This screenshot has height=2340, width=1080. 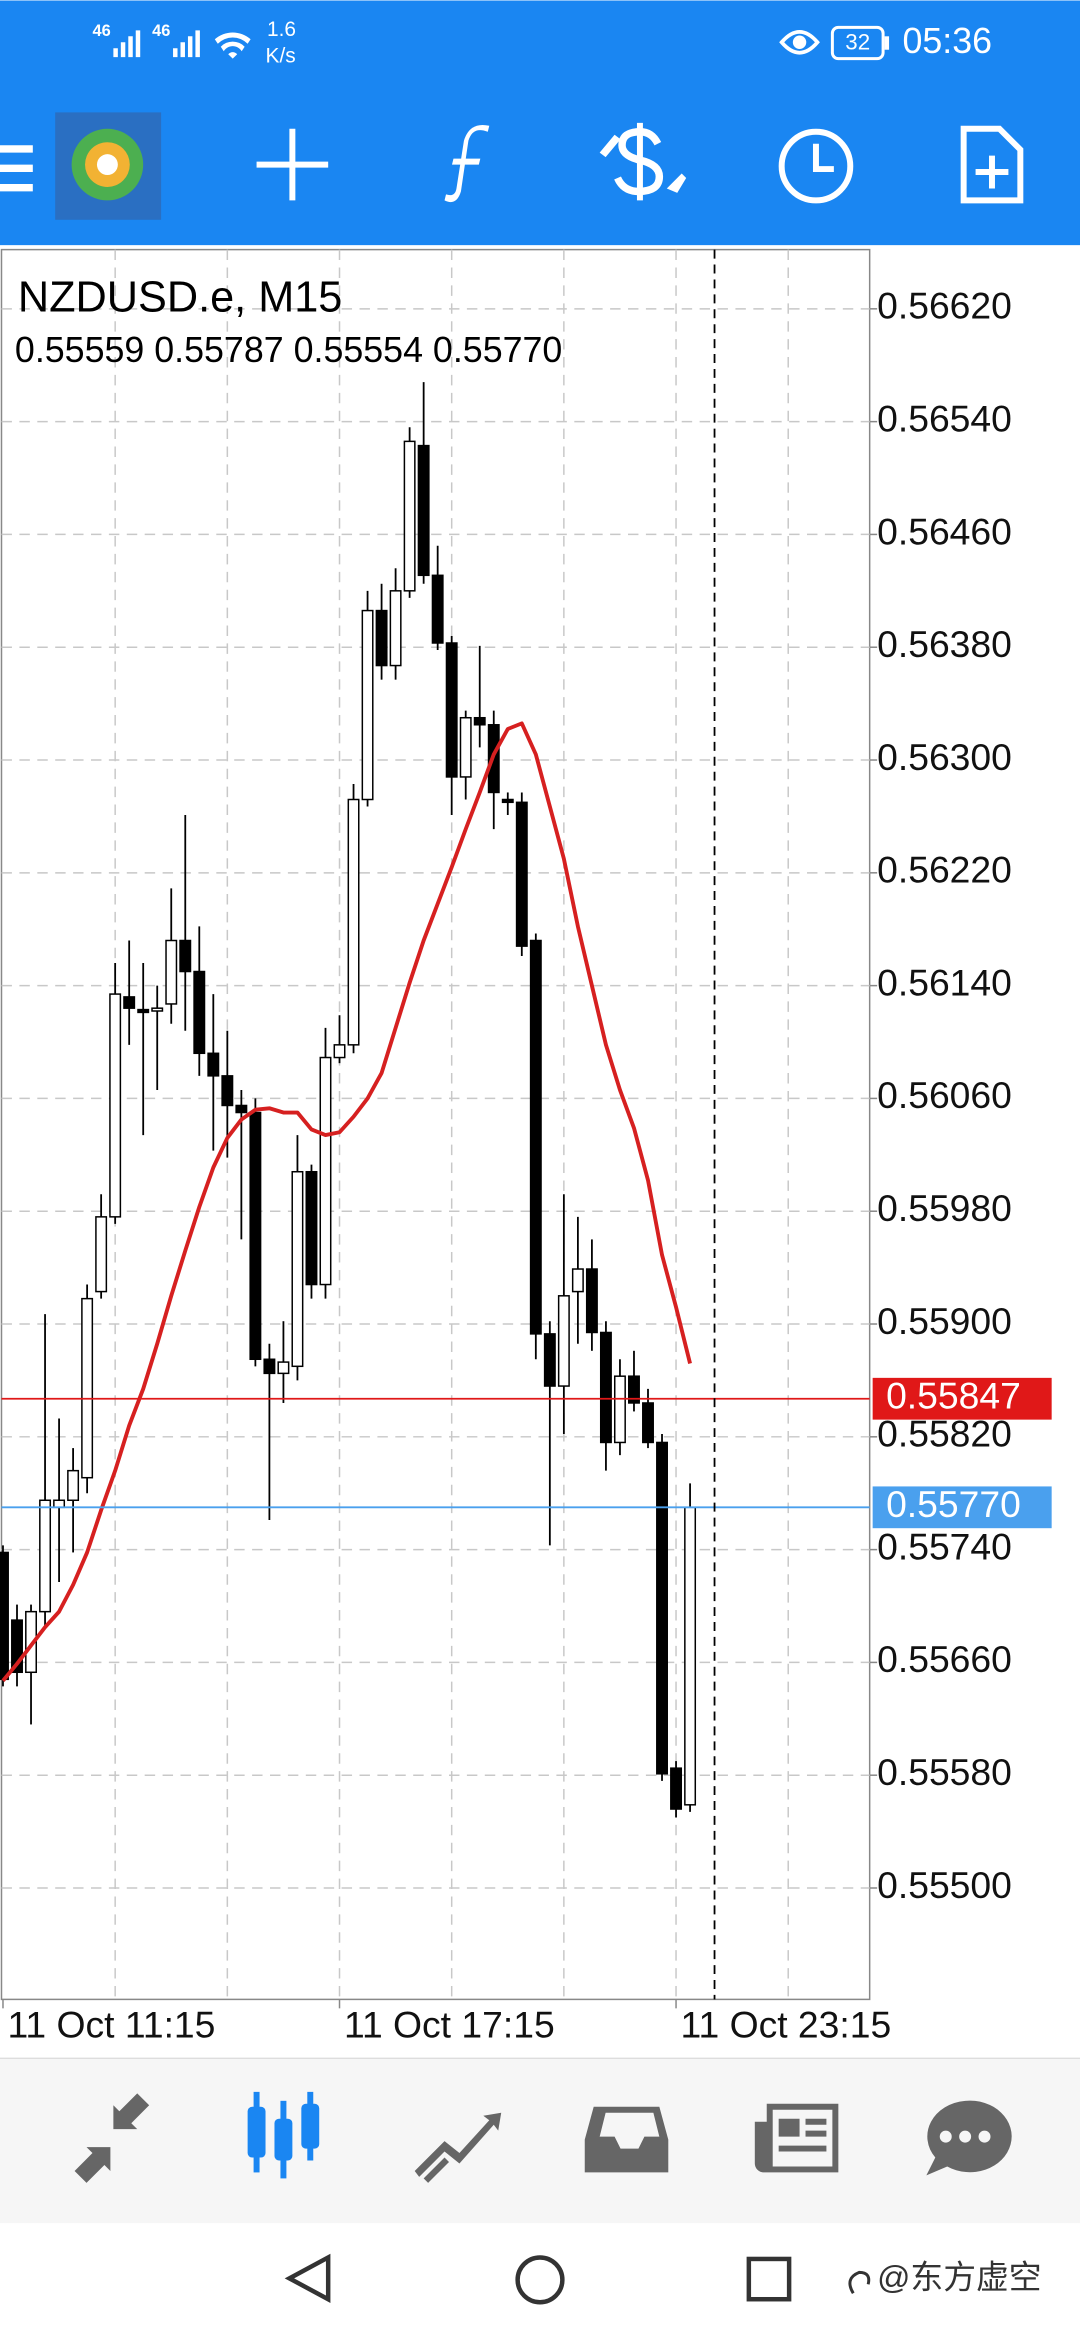 I want to click on back-button, so click(x=307, y=2278).